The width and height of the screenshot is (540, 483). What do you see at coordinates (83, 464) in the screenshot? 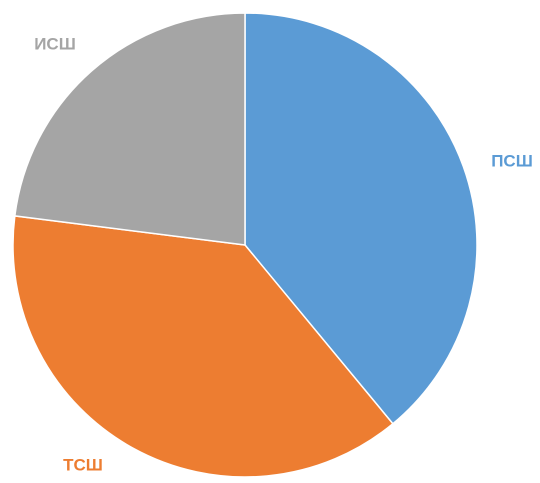
I see `slice-label: ТСШ` at bounding box center [83, 464].